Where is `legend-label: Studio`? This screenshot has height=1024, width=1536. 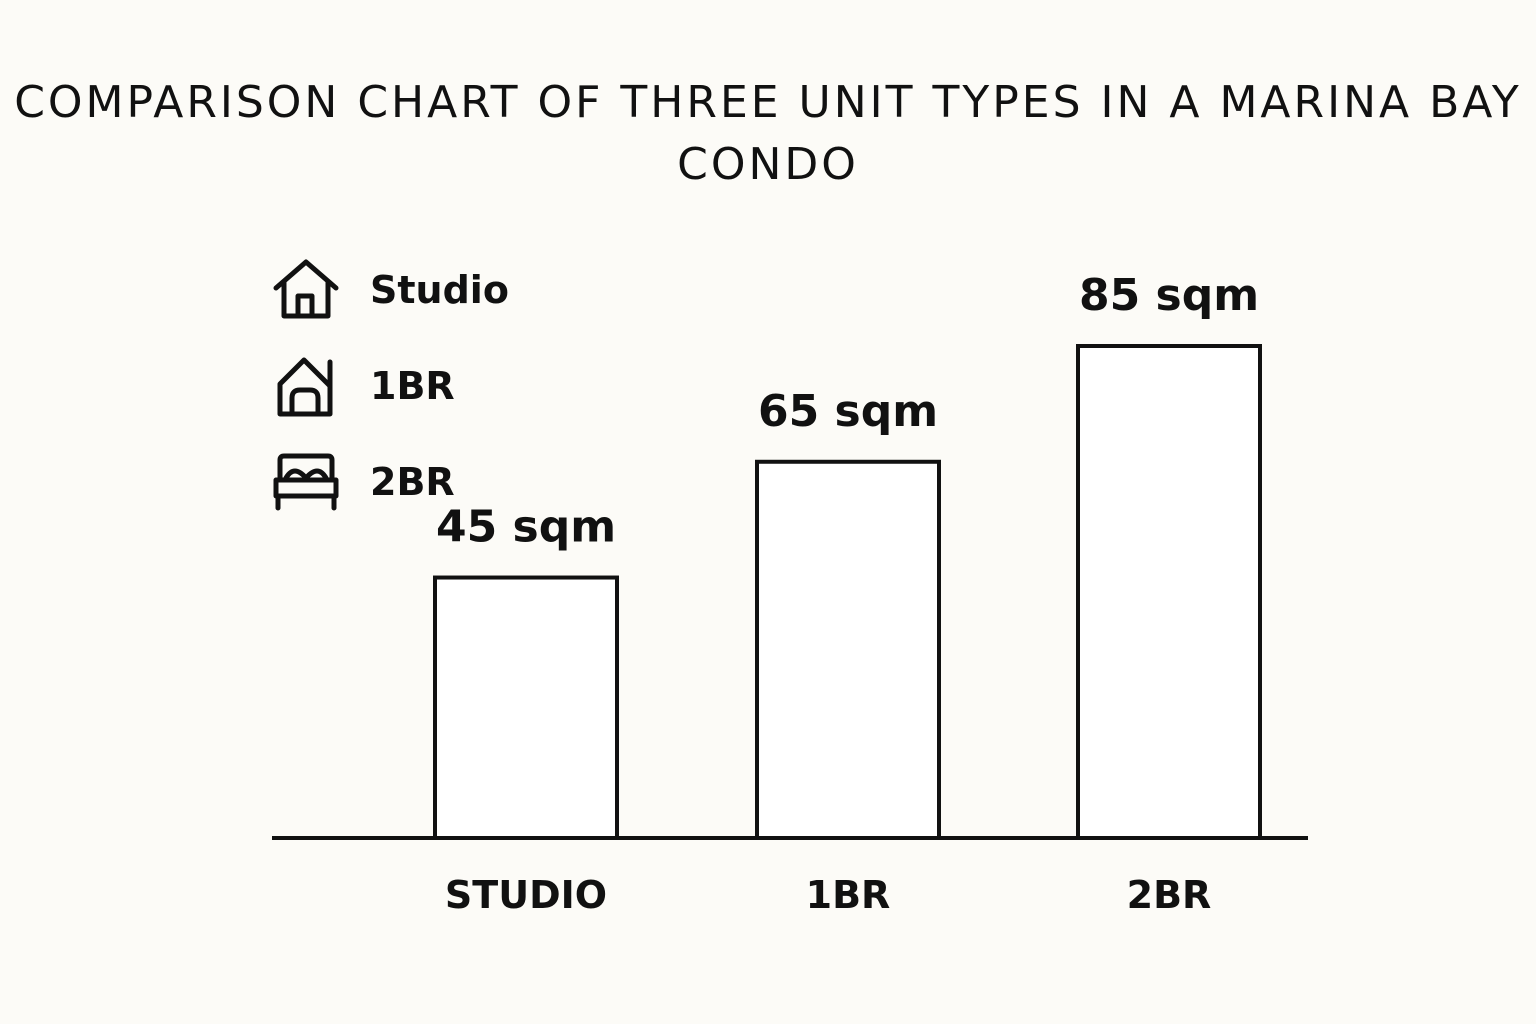 legend-label: Studio is located at coordinates (439, 290).